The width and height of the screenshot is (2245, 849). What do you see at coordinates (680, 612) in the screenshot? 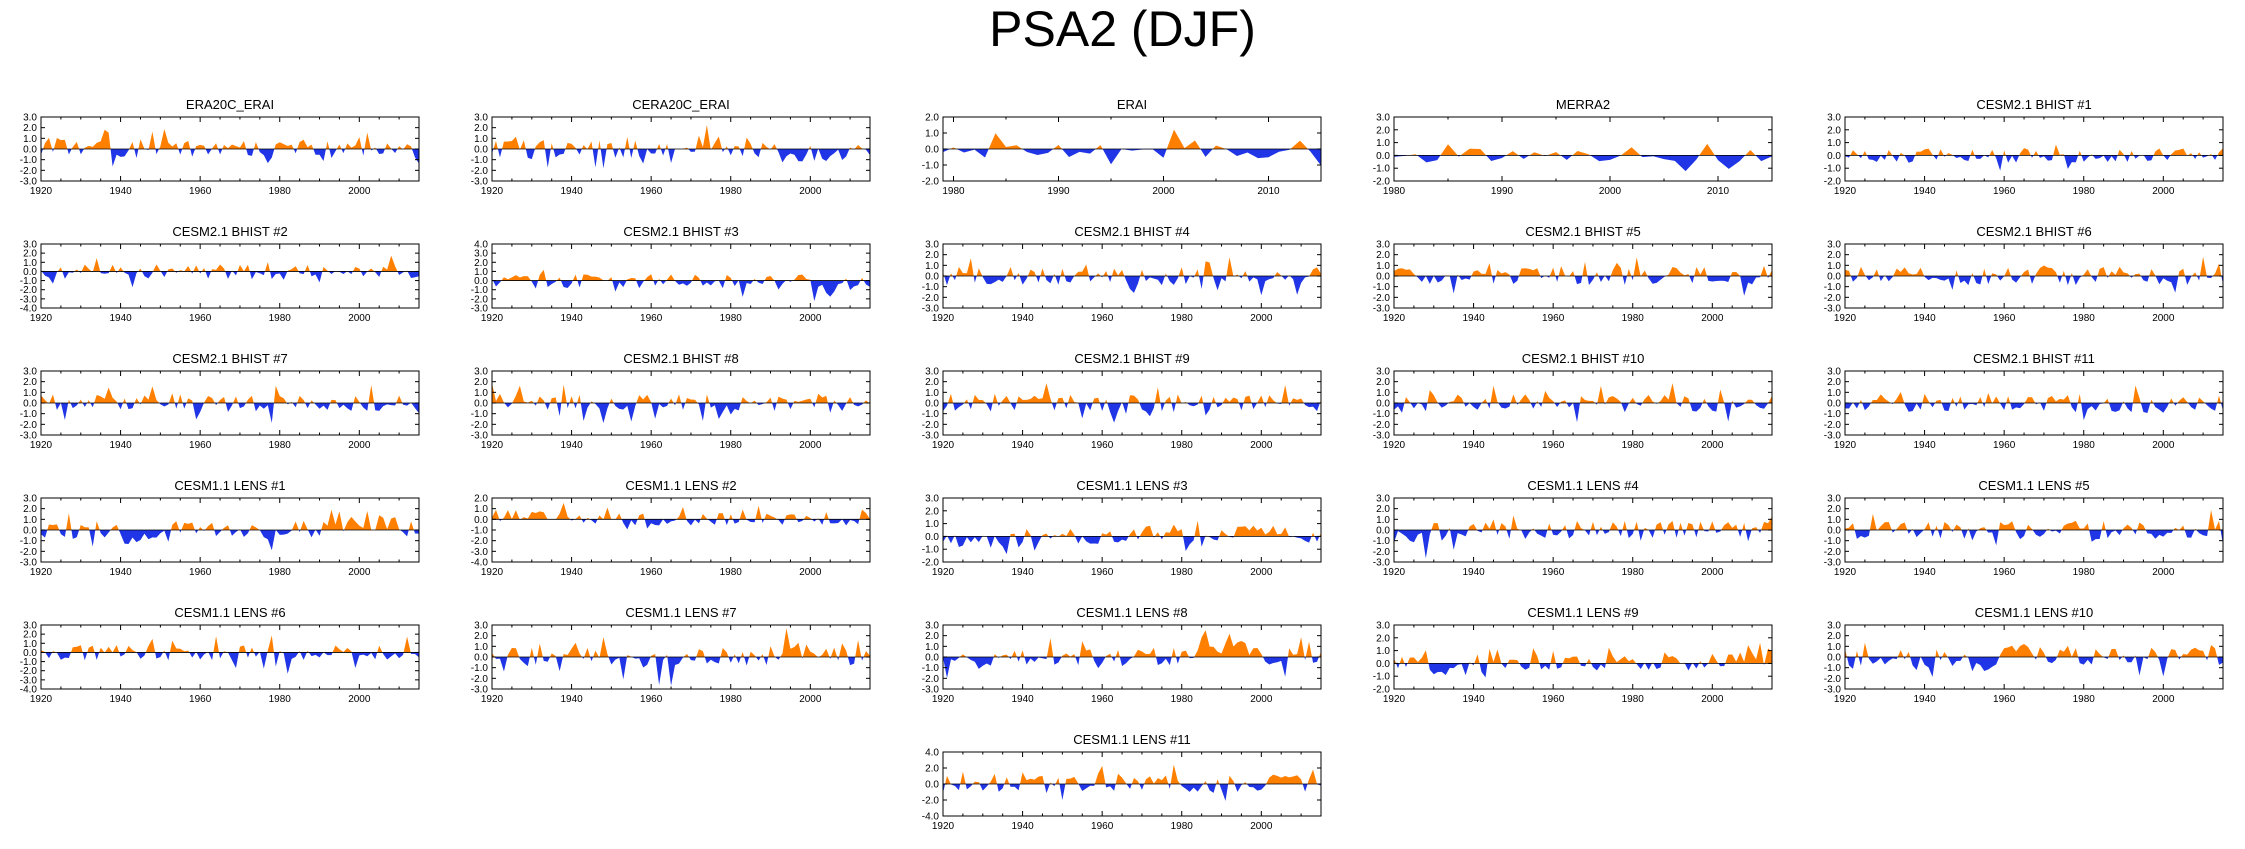
I see `panel-title: CESM1.1 LENS #7` at bounding box center [680, 612].